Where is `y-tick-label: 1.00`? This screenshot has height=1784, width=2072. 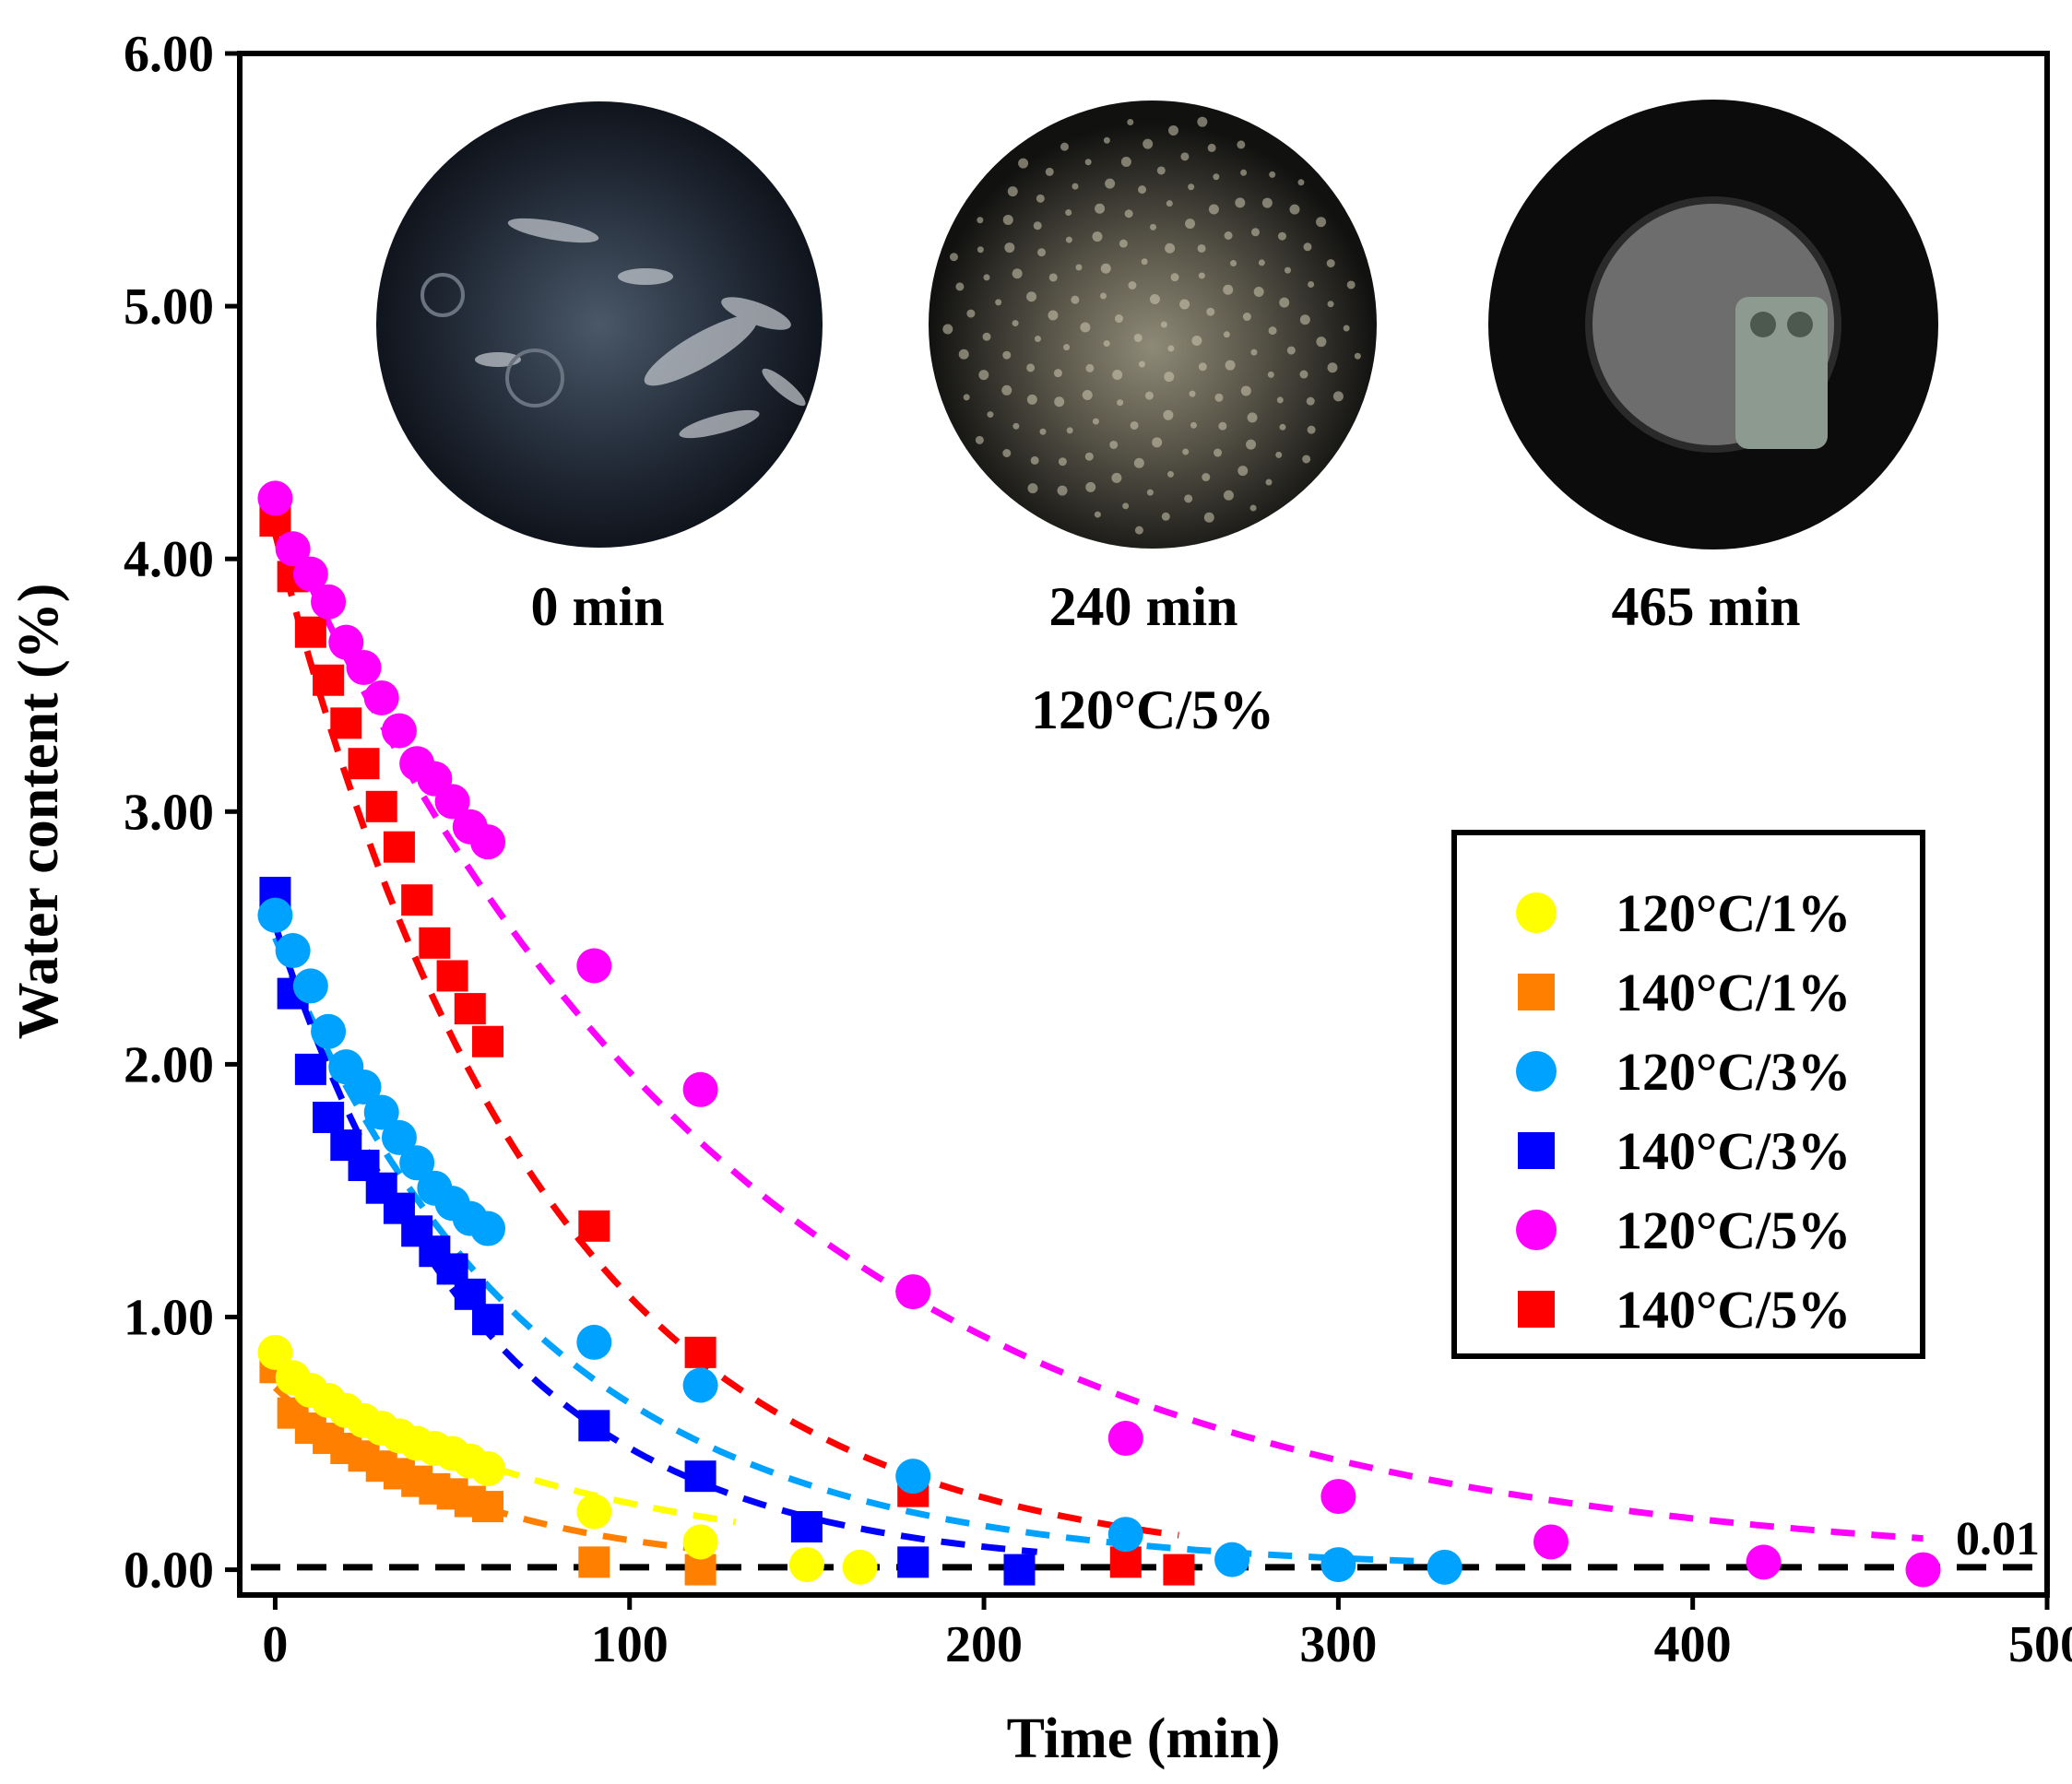 y-tick-label: 1.00 is located at coordinates (169, 1318).